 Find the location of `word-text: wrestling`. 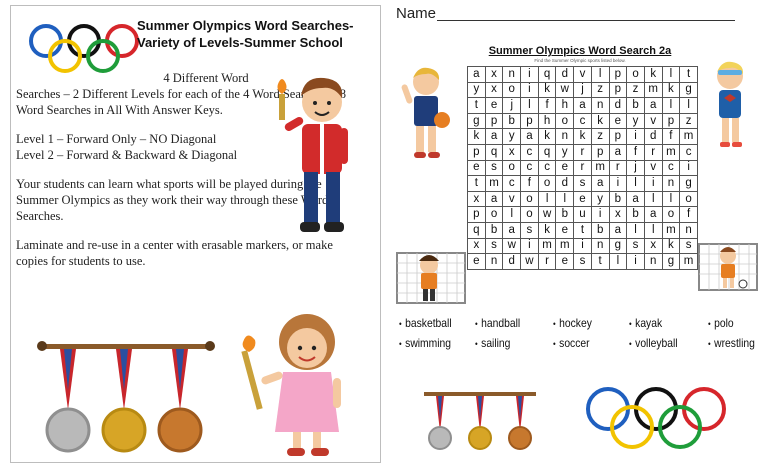

word-text: wrestling is located at coordinates (734, 343).